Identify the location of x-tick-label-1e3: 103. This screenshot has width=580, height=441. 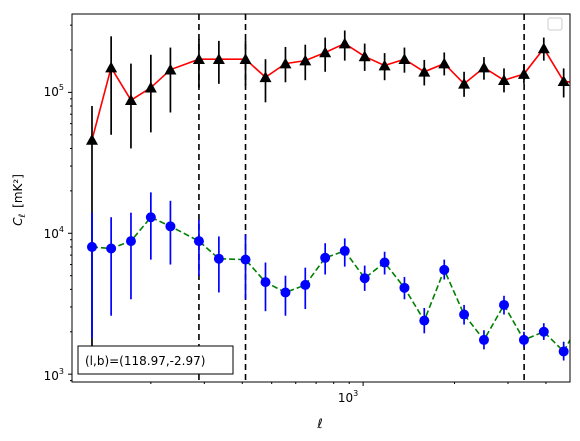
(348, 397).